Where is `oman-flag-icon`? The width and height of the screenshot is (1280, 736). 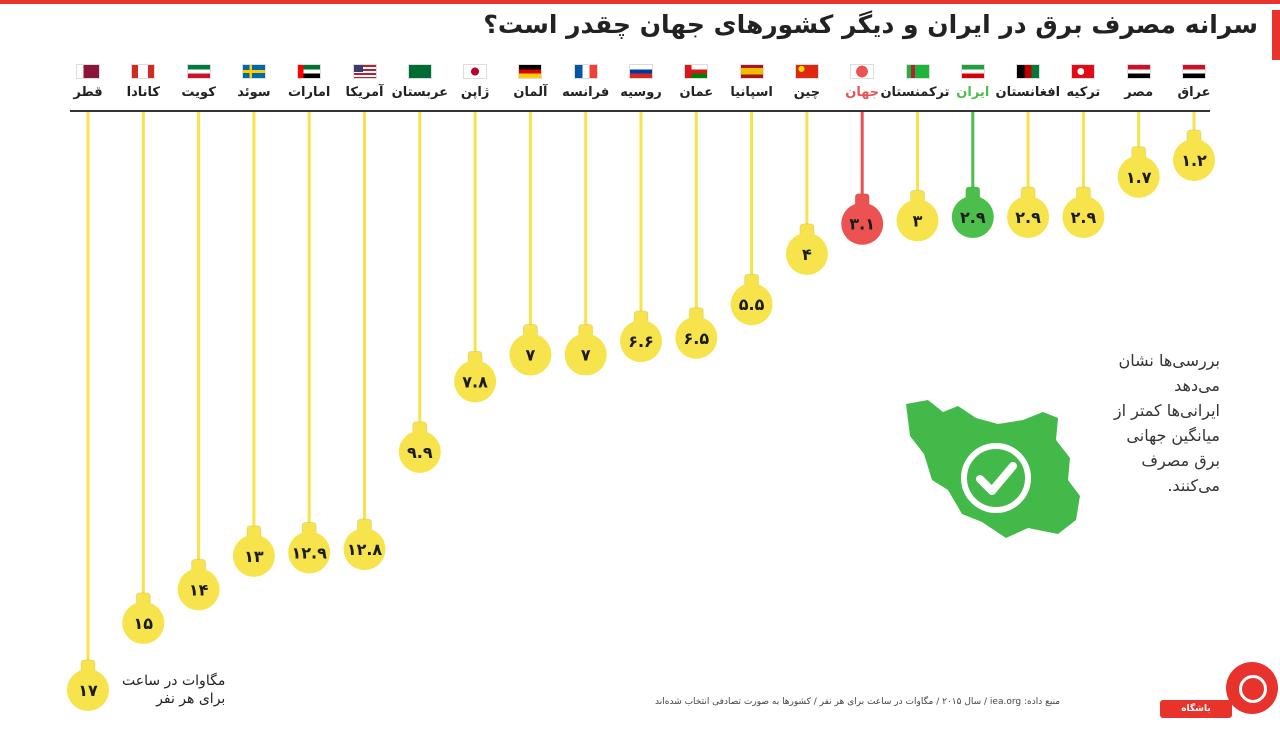
oman-flag-icon is located at coordinates (696, 71).